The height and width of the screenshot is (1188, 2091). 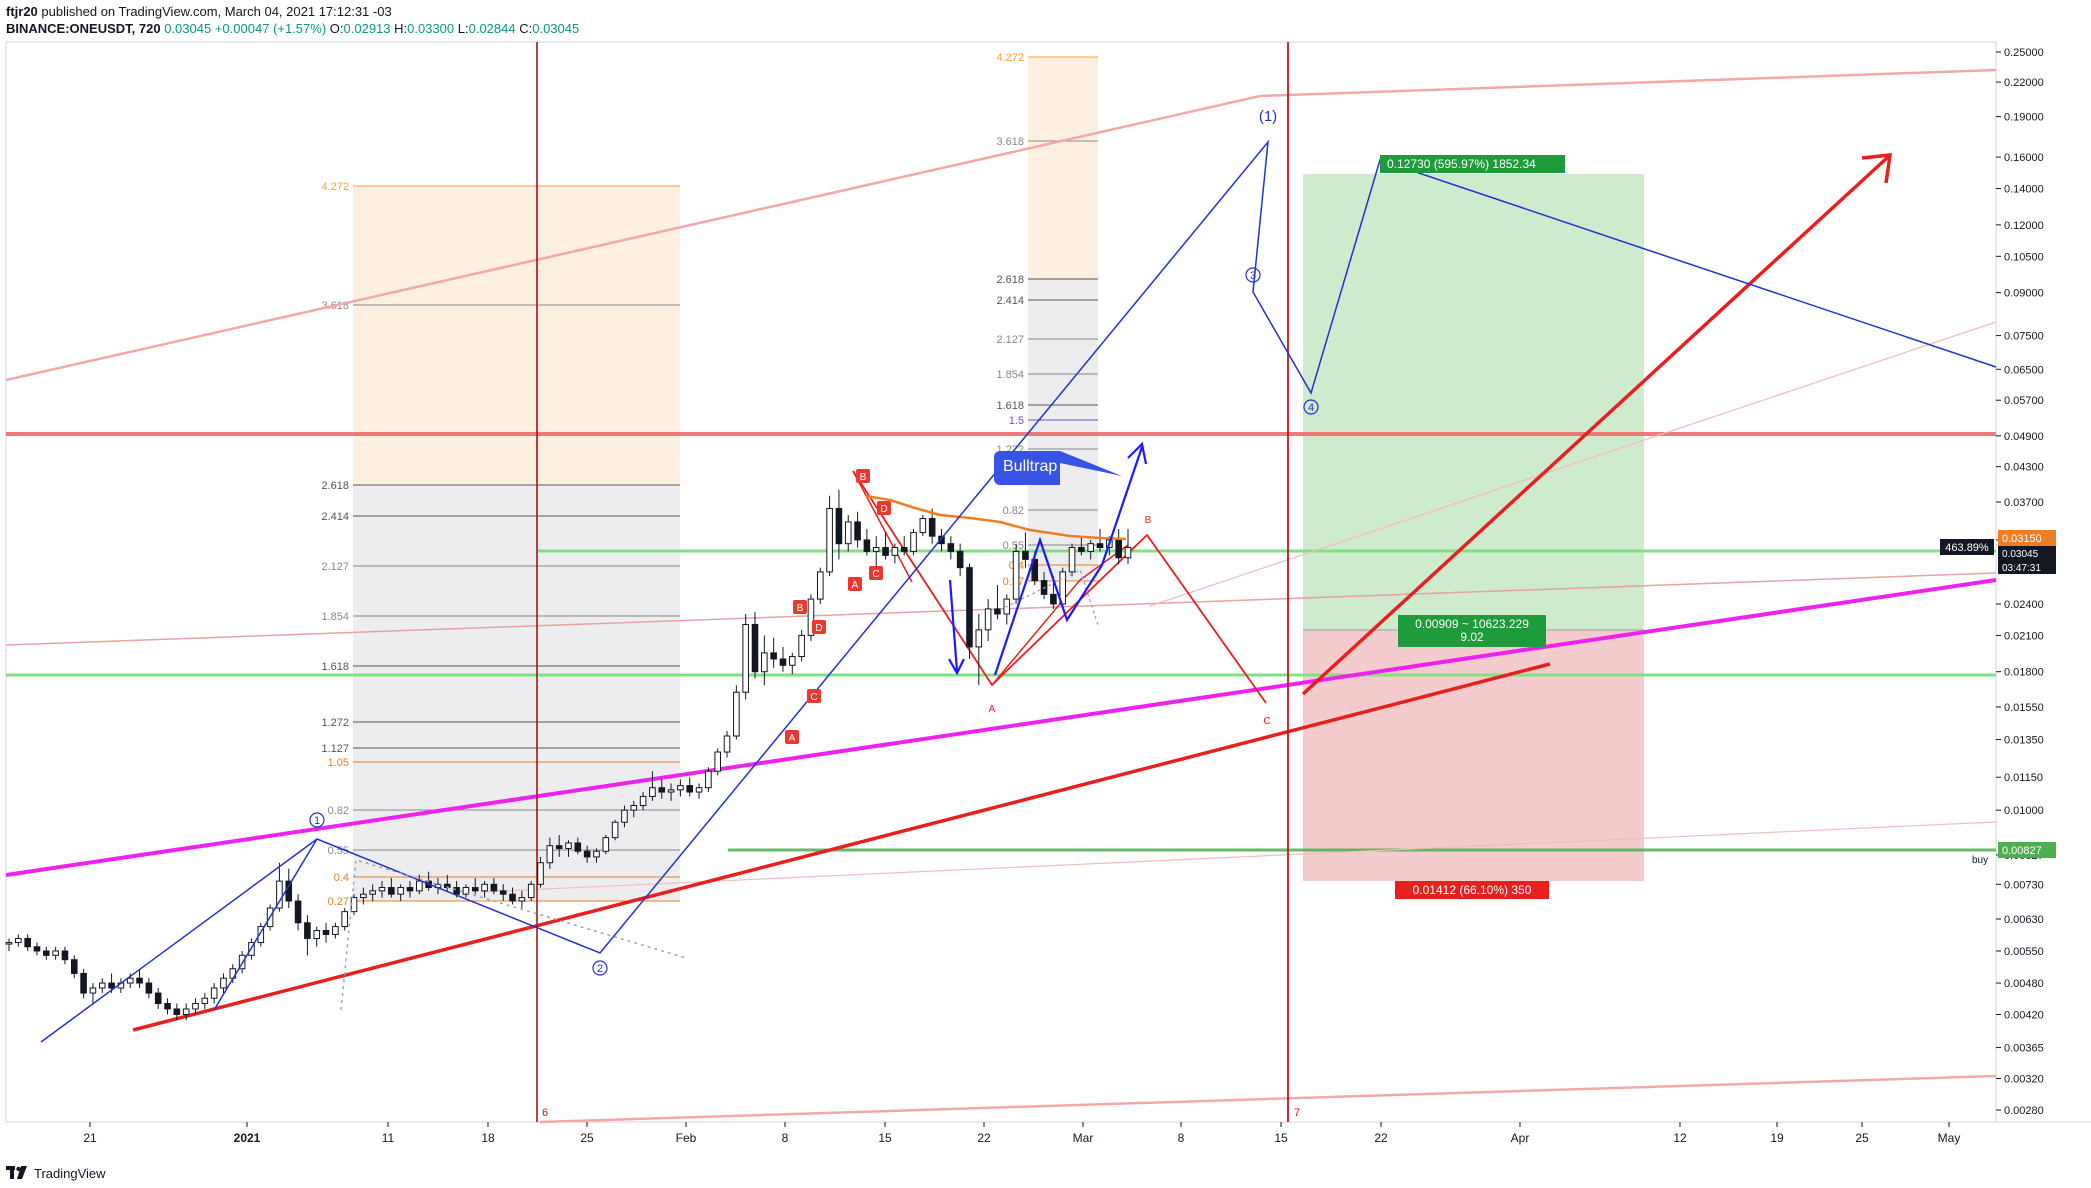 I want to click on time-axis: 21 2021 11 18 25 Feb 8 15 22 Mar 8 15 22 Apr 12 19 25 May, so click(x=1021, y=1133).